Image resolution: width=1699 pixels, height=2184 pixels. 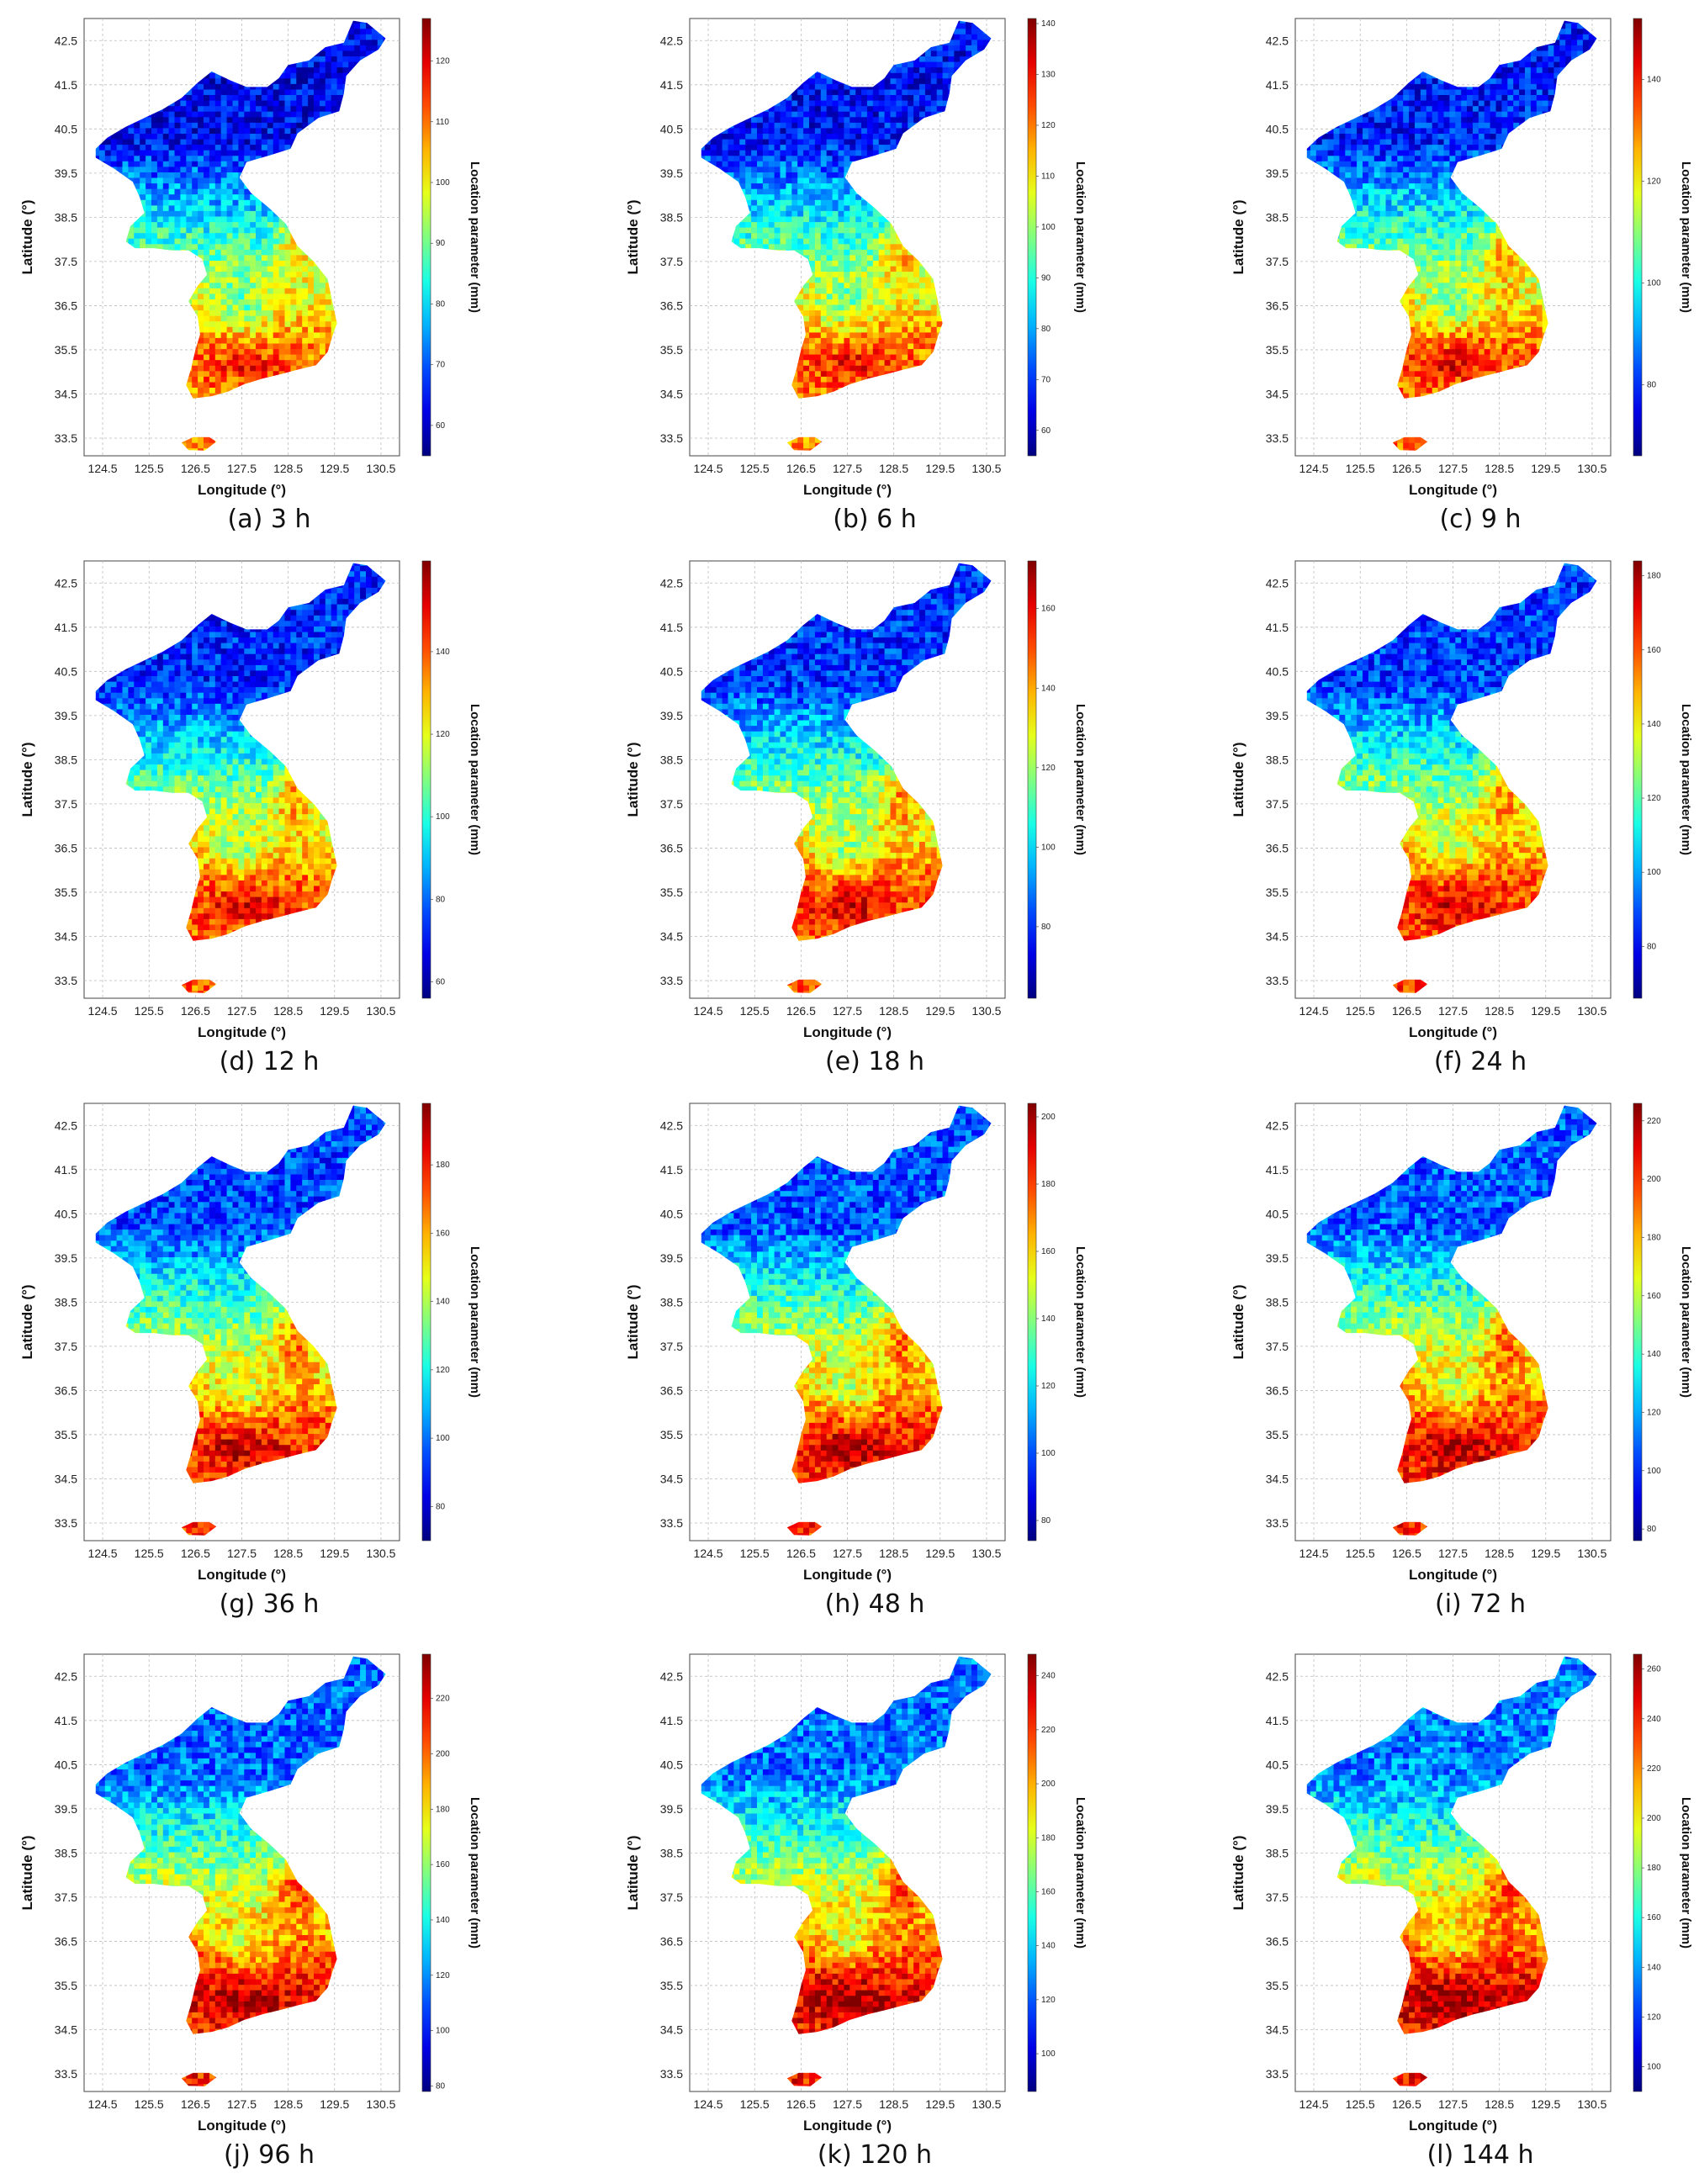 I want to click on colorbar-tick-label: 220, so click(x=1654, y=1121).